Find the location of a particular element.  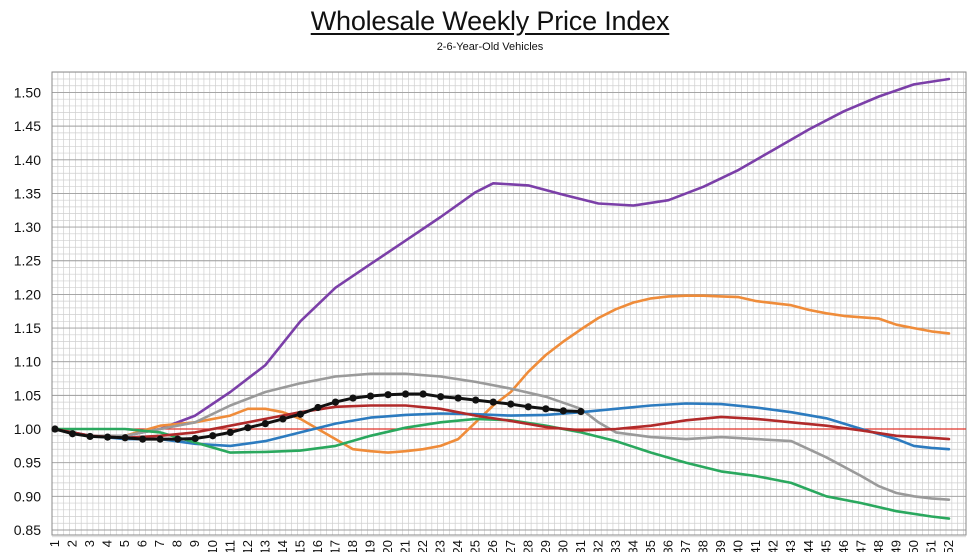

x-tick-label: 31 is located at coordinates (580, 546).